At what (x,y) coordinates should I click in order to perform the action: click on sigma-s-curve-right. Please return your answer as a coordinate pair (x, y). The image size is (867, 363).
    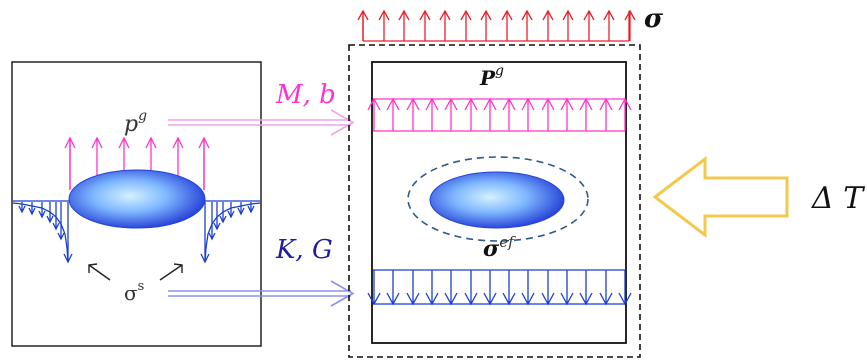
    Looking at the image, I should click on (232, 232).